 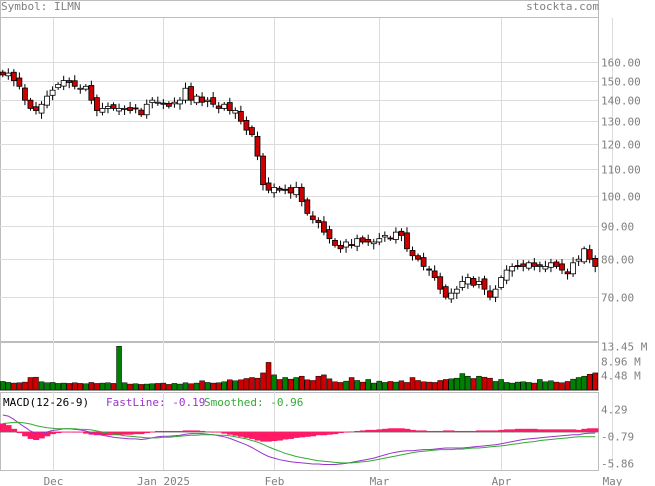 What do you see at coordinates (617, 298) in the screenshot?
I see `price-tick-label: 70.00` at bounding box center [617, 298].